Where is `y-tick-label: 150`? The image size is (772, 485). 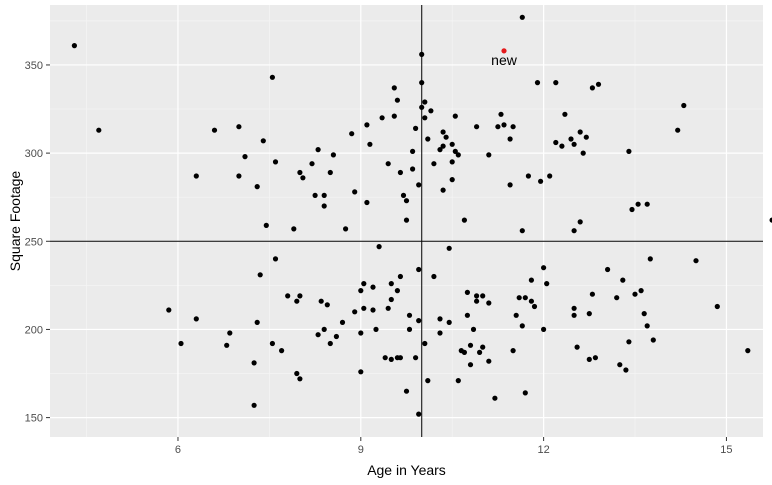 y-tick-label: 150 is located at coordinates (34, 419).